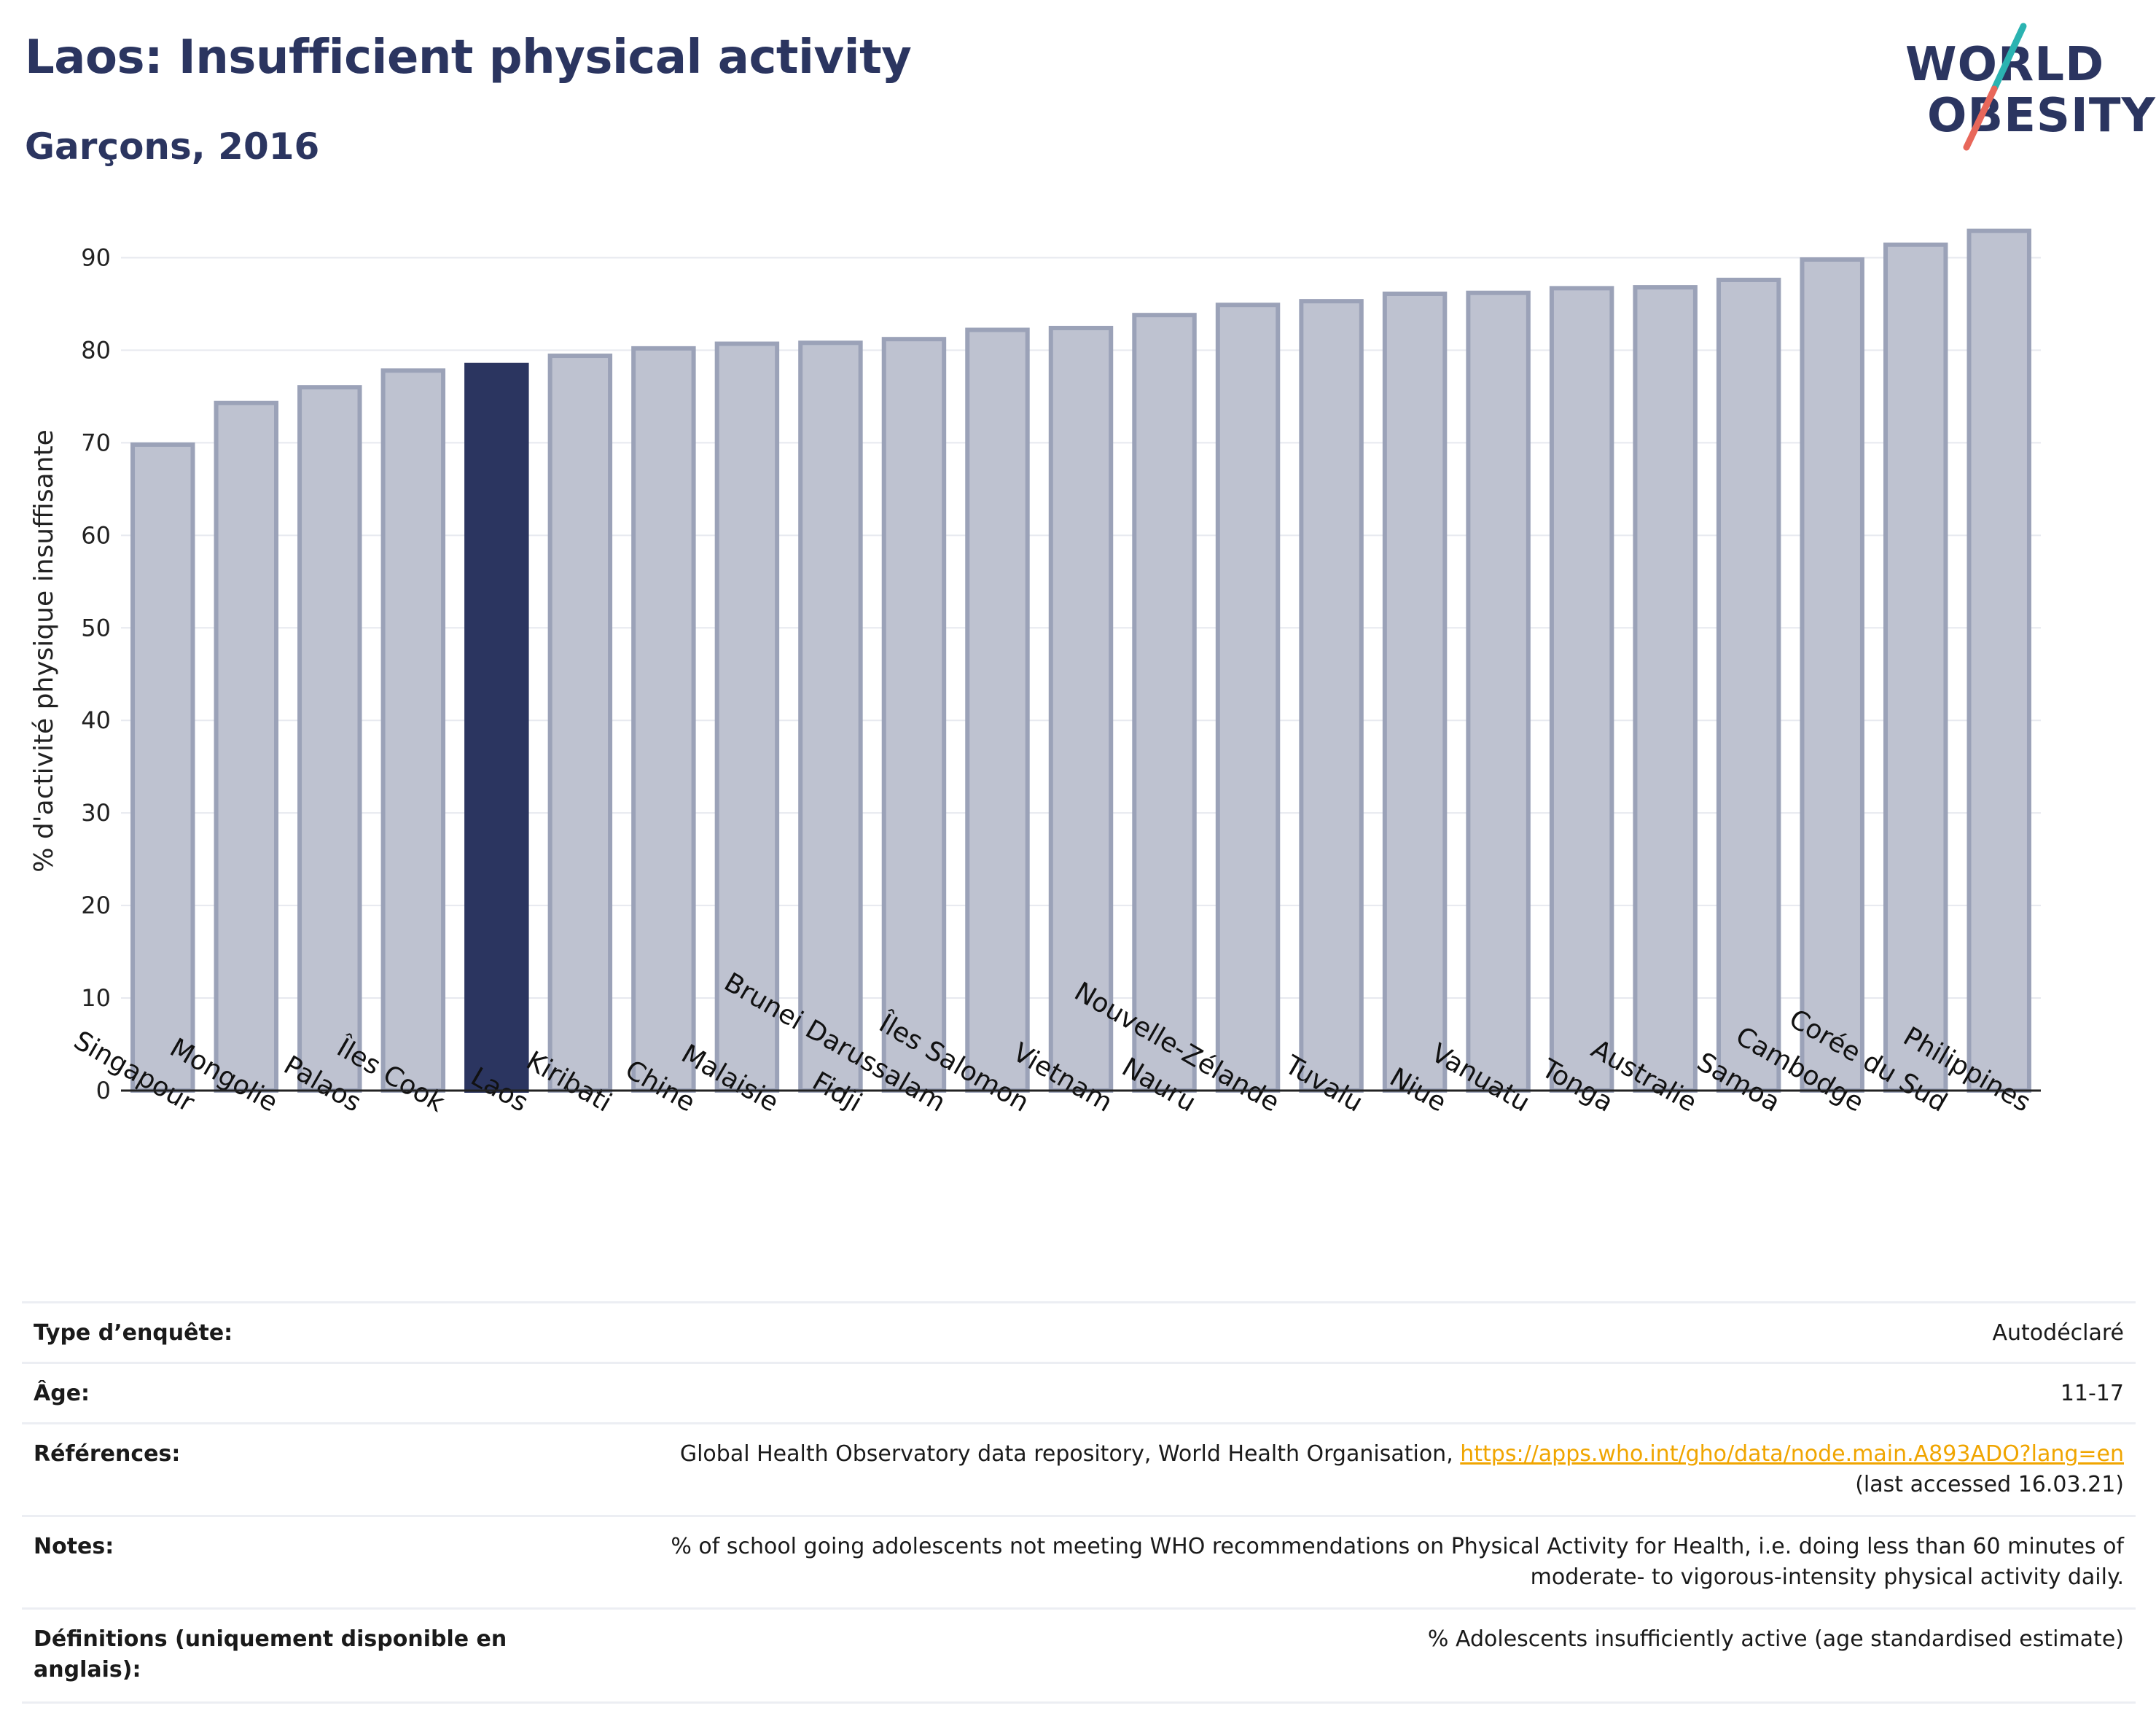  I want to click on survey-type-label: Type d’enquête:, so click(133, 1333).